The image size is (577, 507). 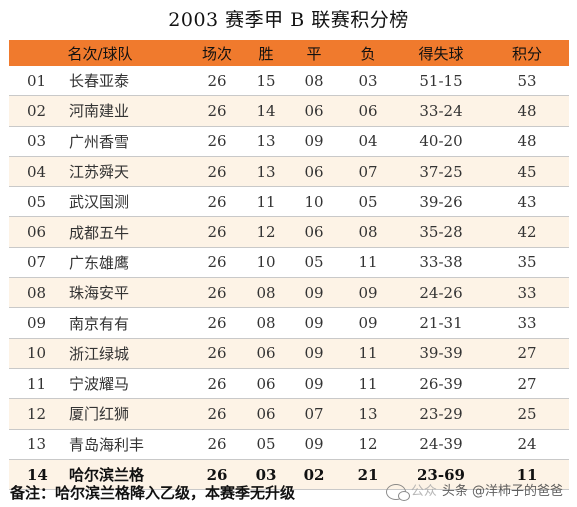 What do you see at coordinates (441, 53) in the screenshot?
I see `header-goals: 得失球` at bounding box center [441, 53].